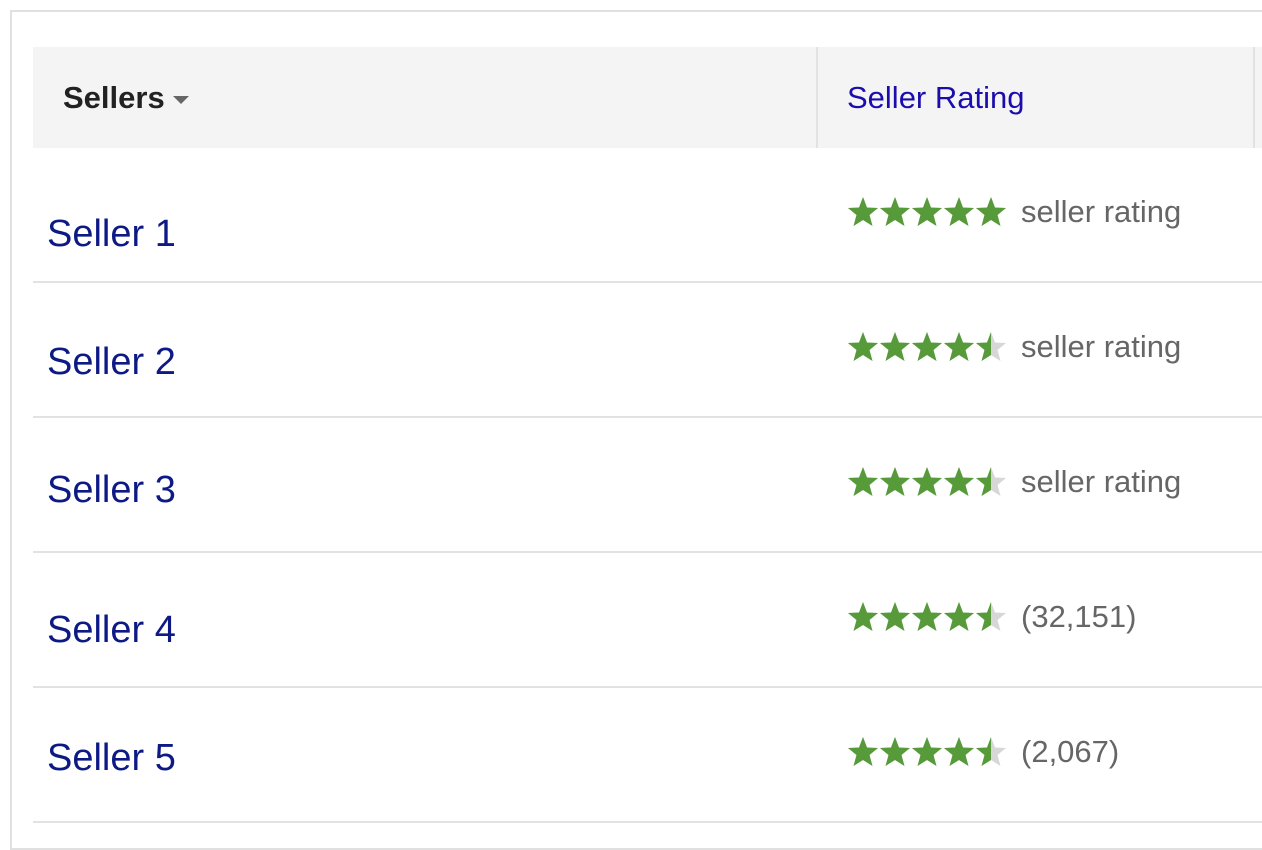 The image size is (1262, 850). What do you see at coordinates (114, 97) in the screenshot?
I see `sellers-header-label: Sellers` at bounding box center [114, 97].